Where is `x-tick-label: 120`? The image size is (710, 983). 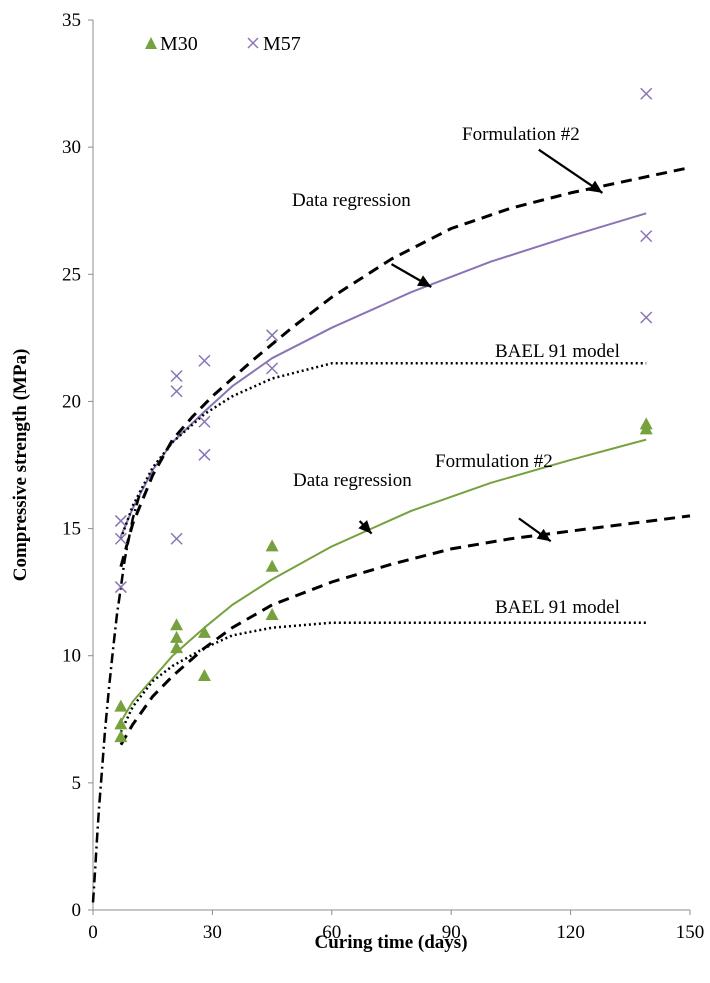 x-tick-label: 120 is located at coordinates (570, 932).